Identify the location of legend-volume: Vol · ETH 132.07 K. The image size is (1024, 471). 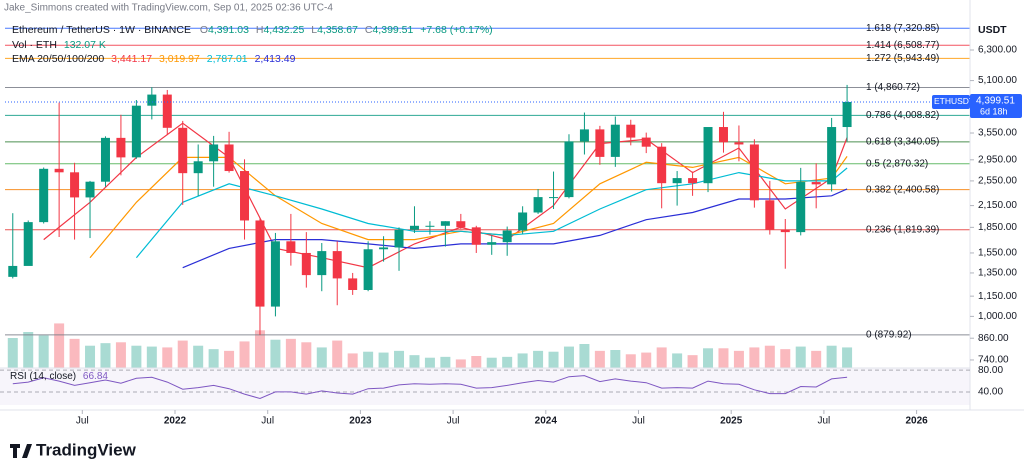
(59, 45).